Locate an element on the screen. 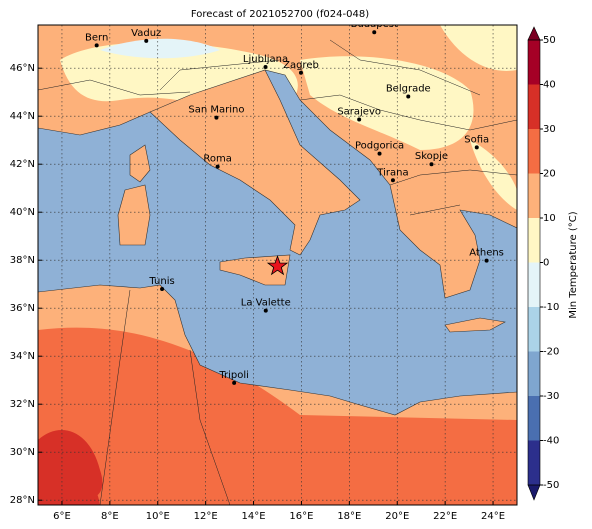 Image resolution: width=592 pixels, height=529 pixels. y-tick-label: 38°N is located at coordinates (22, 260).